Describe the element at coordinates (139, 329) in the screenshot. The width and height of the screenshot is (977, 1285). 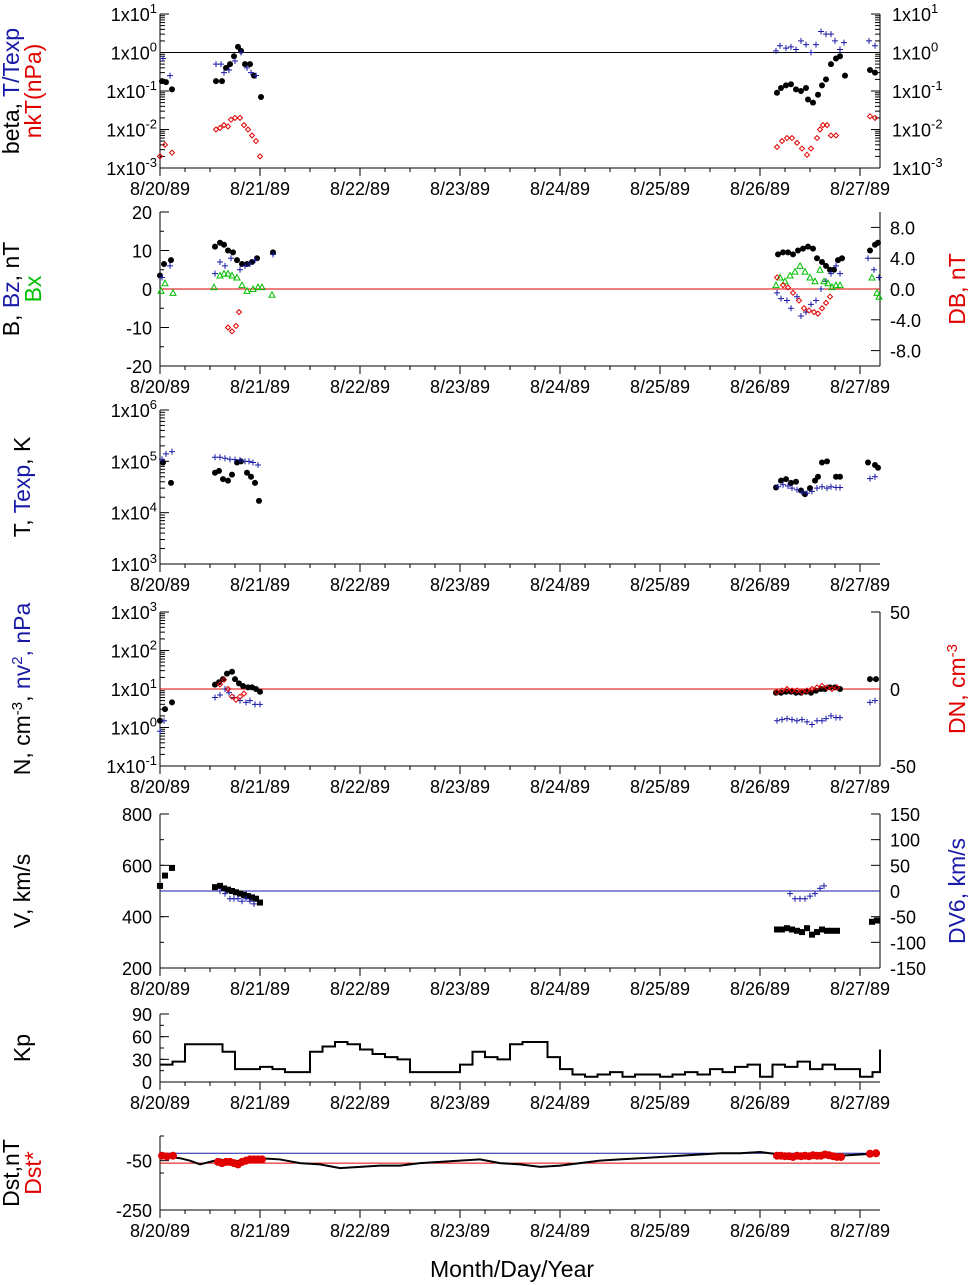
I see `y-tick-label: -10` at that location.